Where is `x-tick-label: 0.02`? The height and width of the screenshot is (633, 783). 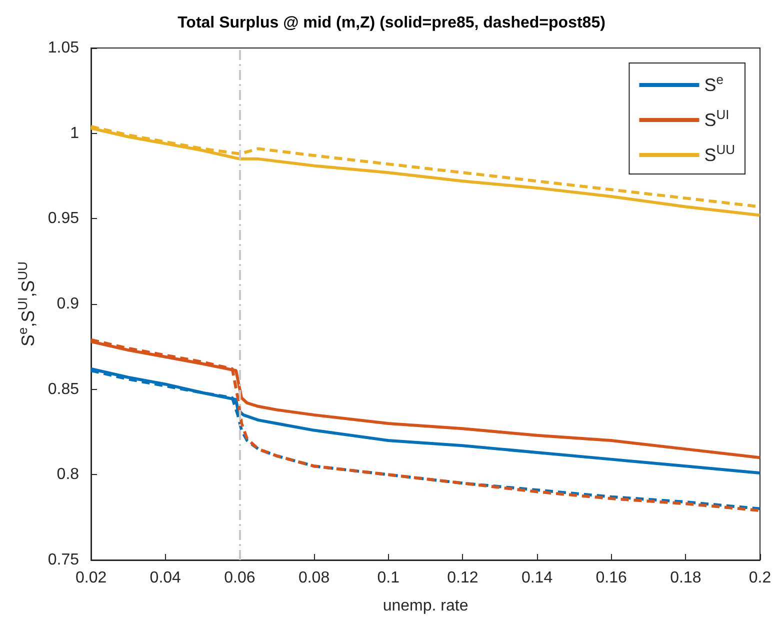 x-tick-label: 0.02 is located at coordinates (91, 578).